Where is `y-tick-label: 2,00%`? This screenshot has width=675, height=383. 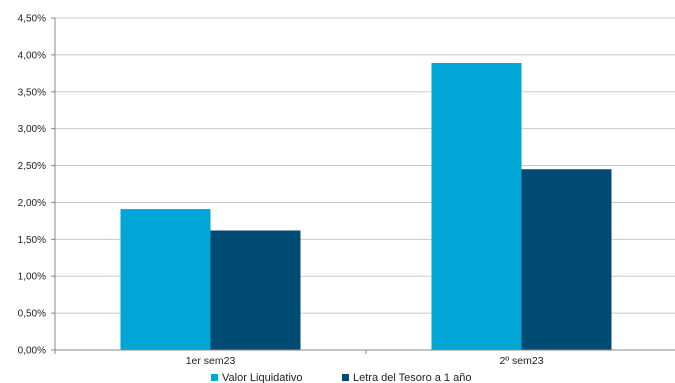
y-tick-label: 2,00% is located at coordinates (32, 203).